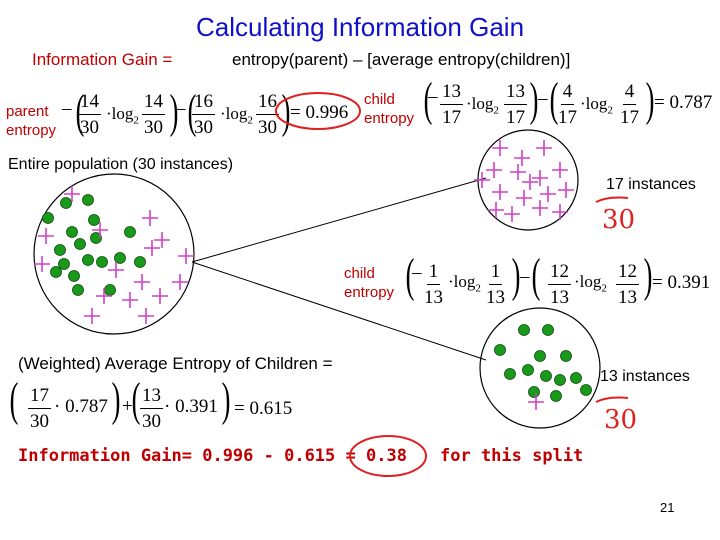 The width and height of the screenshot is (720, 540). Describe the element at coordinates (102, 59) in the screenshot. I see `formula-label: Information Gain =` at that location.